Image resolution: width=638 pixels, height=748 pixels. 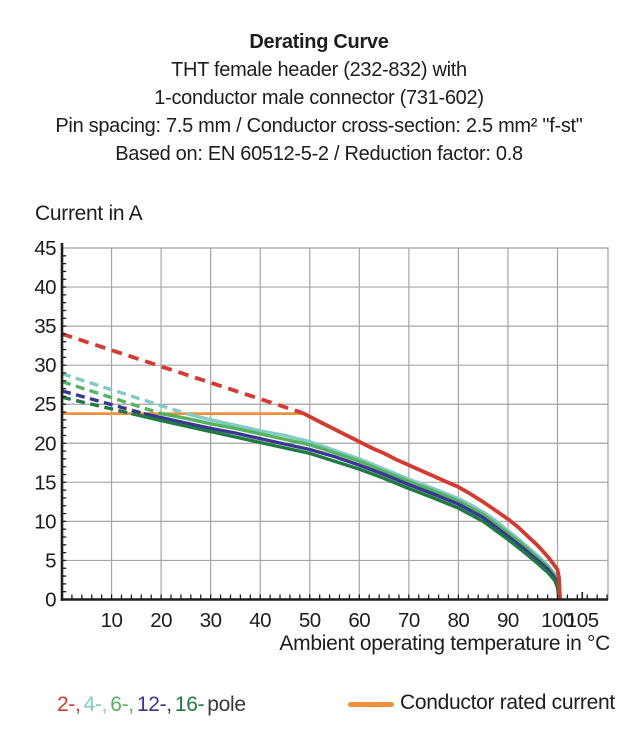 I want to click on series-4-pole-solid, so click(x=374, y=505).